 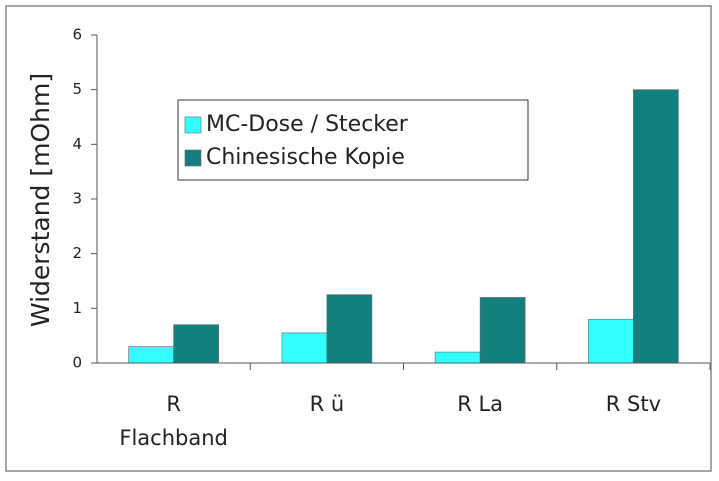 What do you see at coordinates (633, 404) in the screenshot?
I see `x-tick-label: R Stv` at bounding box center [633, 404].